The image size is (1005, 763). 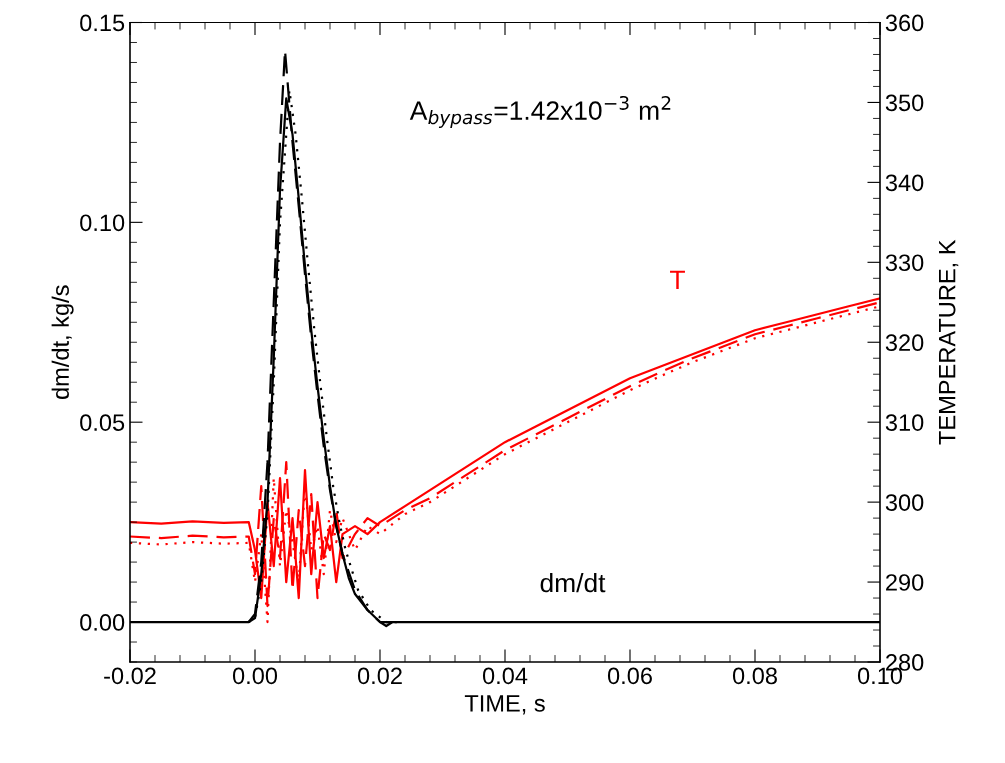 What do you see at coordinates (904, 183) in the screenshot?
I see `y2-tick-label: 340` at bounding box center [904, 183].